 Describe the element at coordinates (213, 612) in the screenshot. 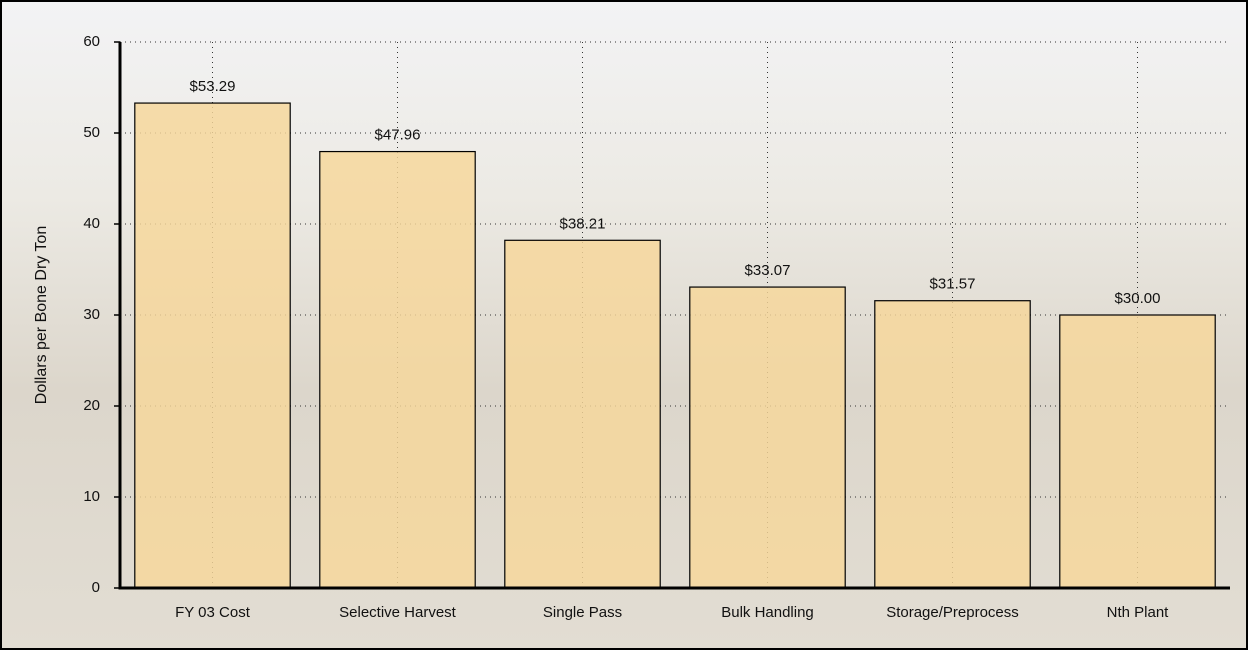

I see `x-tick-label: FY 03 Cost` at that location.